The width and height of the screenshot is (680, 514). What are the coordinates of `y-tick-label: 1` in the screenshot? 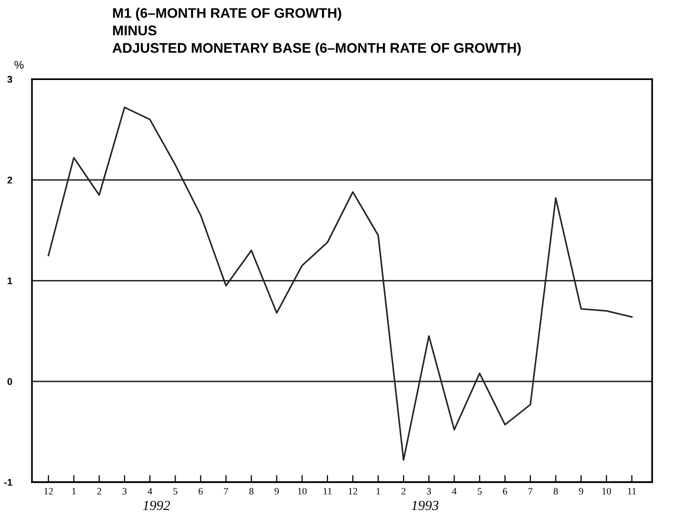 It's located at (10, 280).